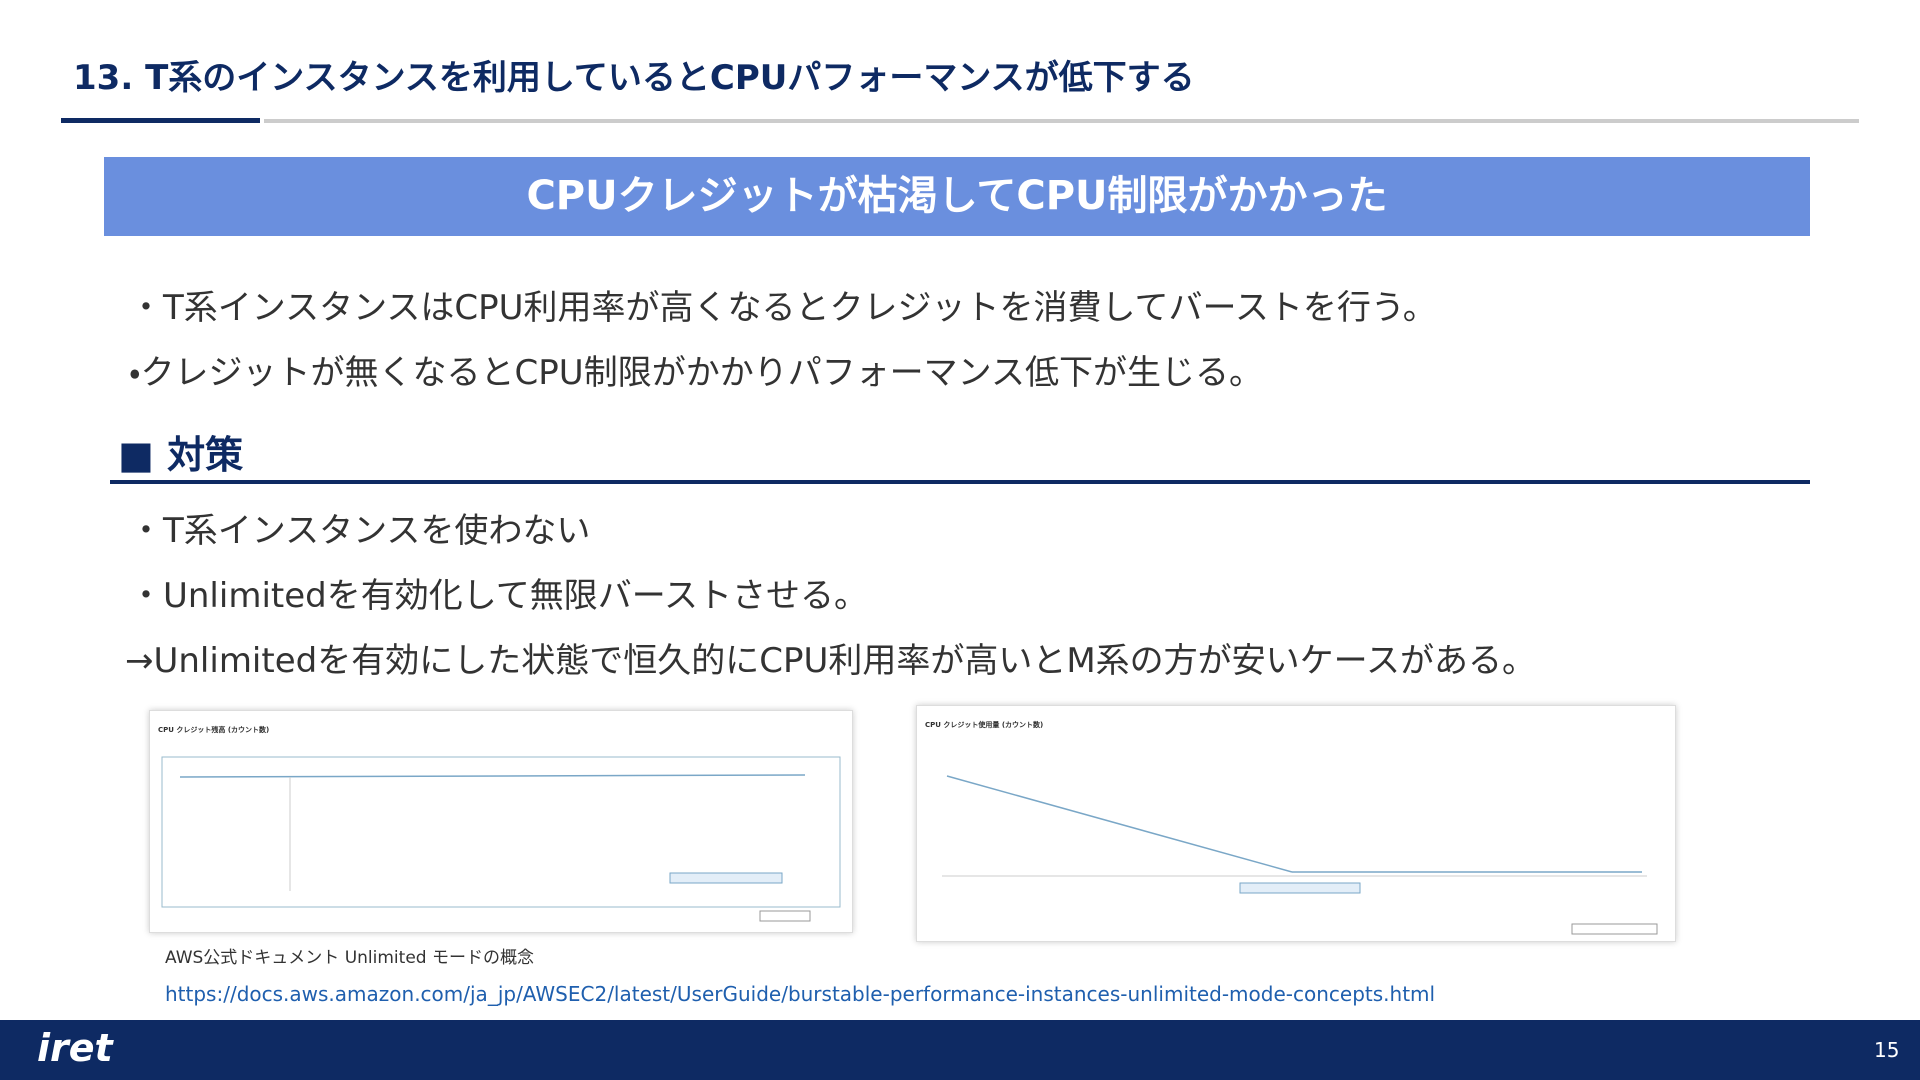 The height and width of the screenshot is (1080, 1920). Describe the element at coordinates (181, 455) in the screenshot. I see `section-heading: ■ 対策` at that location.